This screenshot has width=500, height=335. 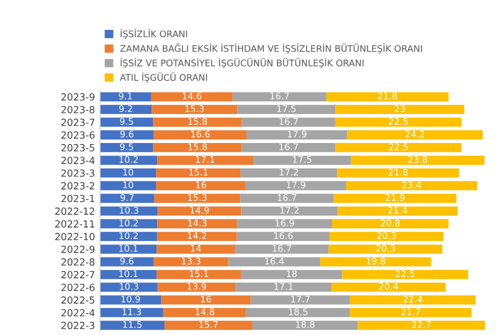 What do you see at coordinates (192, 96) in the screenshot?
I see `data-label: 14.6` at bounding box center [192, 96].